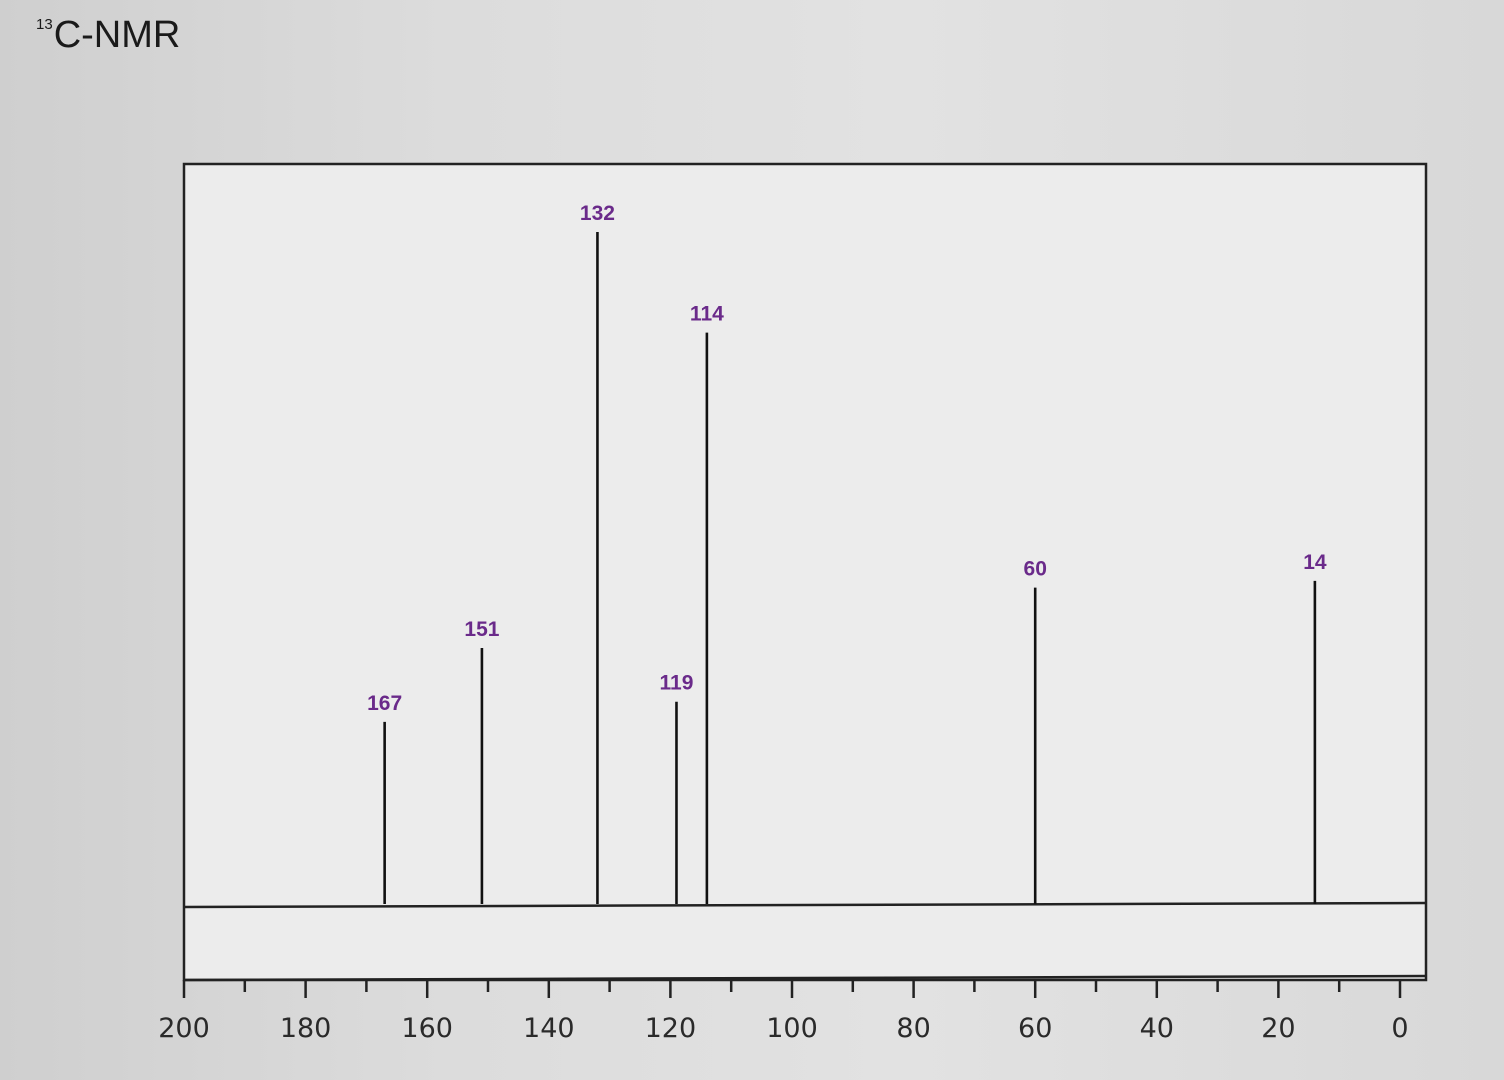  Describe the element at coordinates (1157, 1028) in the screenshot. I see `x-tick-label: 40` at that location.